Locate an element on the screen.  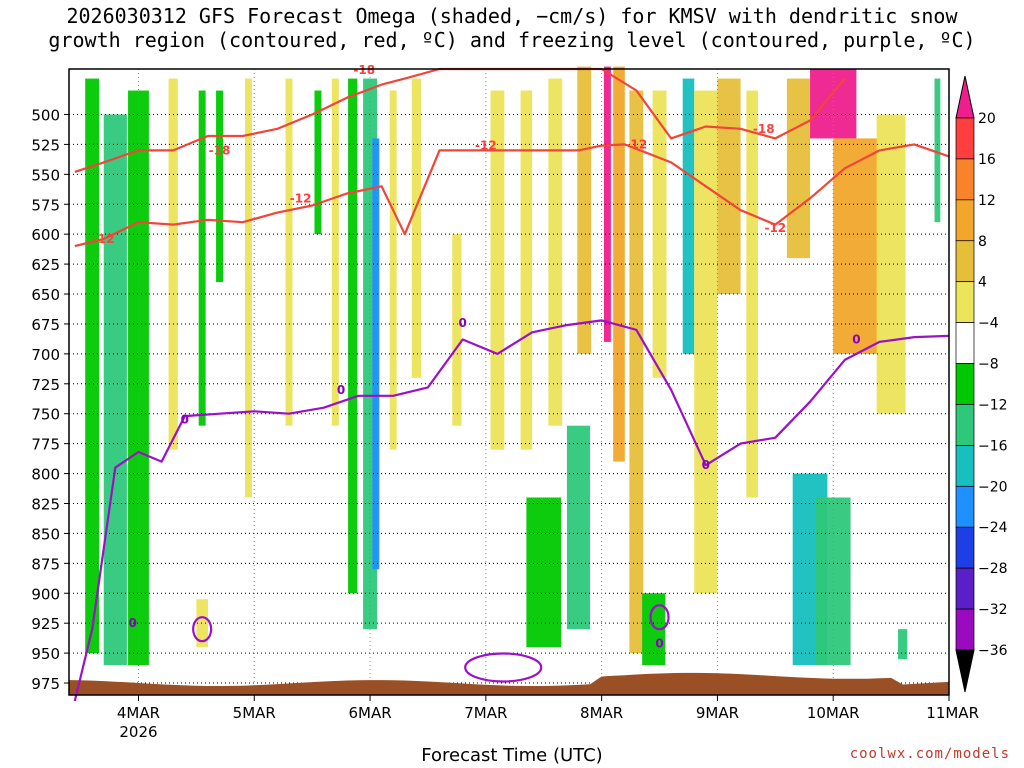
credit-text: coolwx.com/models is located at coordinates (929, 754).